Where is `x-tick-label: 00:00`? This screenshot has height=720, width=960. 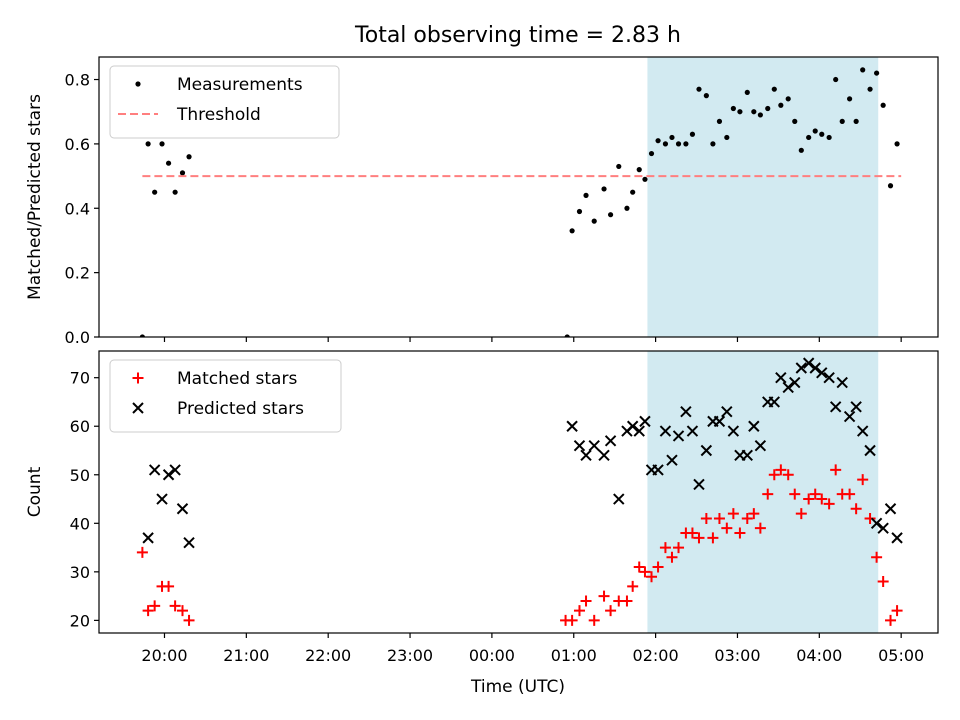
x-tick-label: 00:00 is located at coordinates (492, 655).